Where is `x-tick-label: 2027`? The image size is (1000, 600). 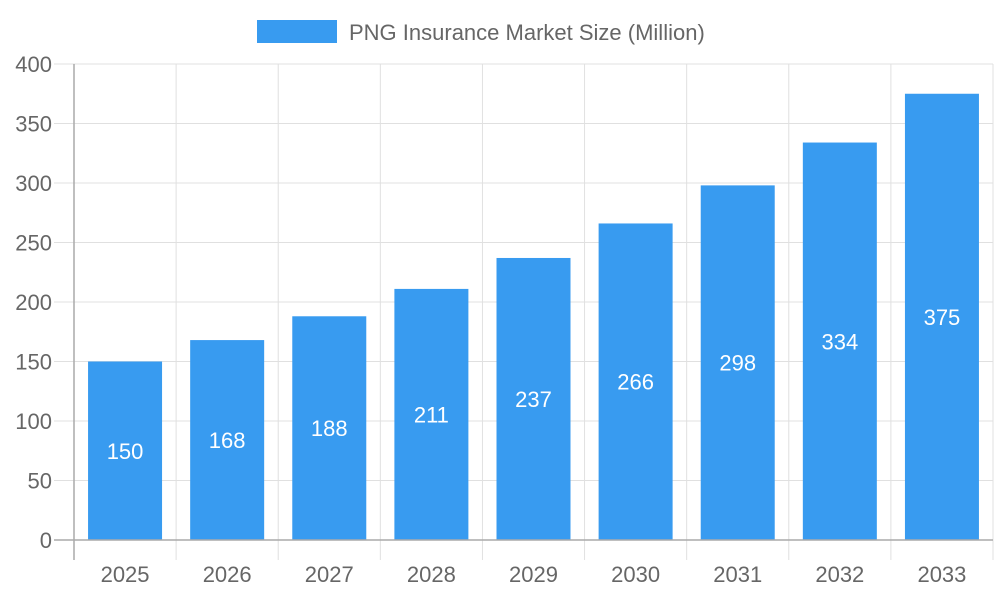
x-tick-label: 2027 is located at coordinates (329, 574).